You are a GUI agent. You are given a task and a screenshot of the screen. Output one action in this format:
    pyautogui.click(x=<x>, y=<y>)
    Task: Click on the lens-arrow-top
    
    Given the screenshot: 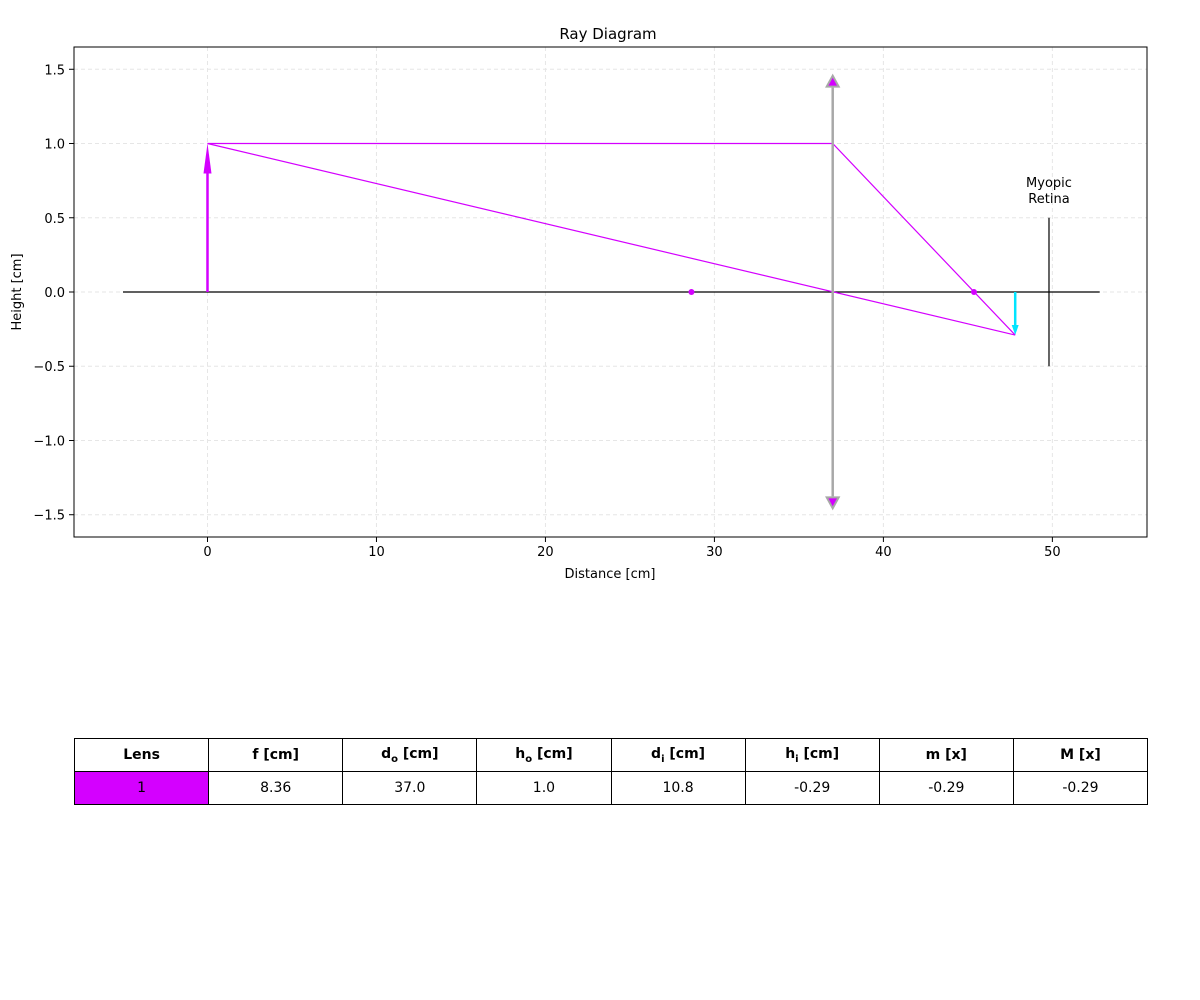 What is the action you would take?
    pyautogui.click(x=833, y=80)
    